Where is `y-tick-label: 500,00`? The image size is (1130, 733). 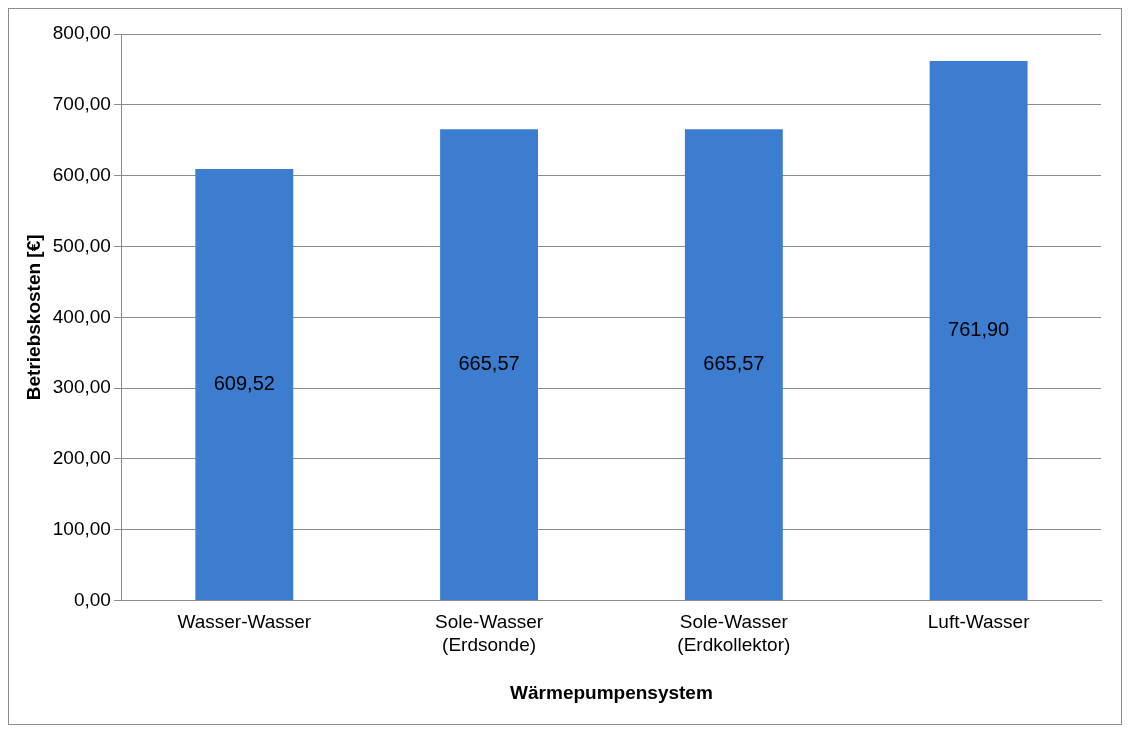 y-tick-label: 500,00 is located at coordinates (81, 245).